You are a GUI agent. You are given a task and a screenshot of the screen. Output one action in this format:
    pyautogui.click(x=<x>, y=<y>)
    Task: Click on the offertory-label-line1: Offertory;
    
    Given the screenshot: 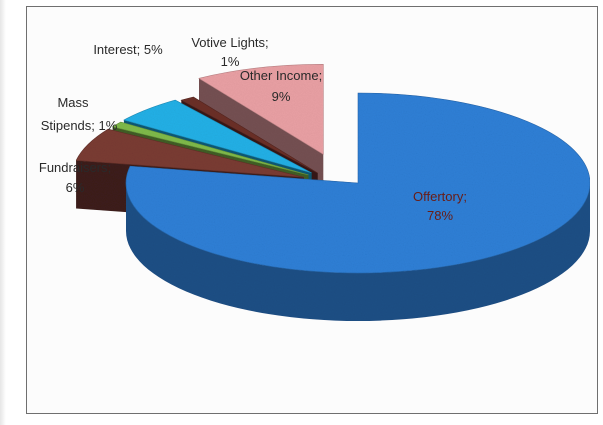 What is the action you would take?
    pyautogui.click(x=440, y=196)
    